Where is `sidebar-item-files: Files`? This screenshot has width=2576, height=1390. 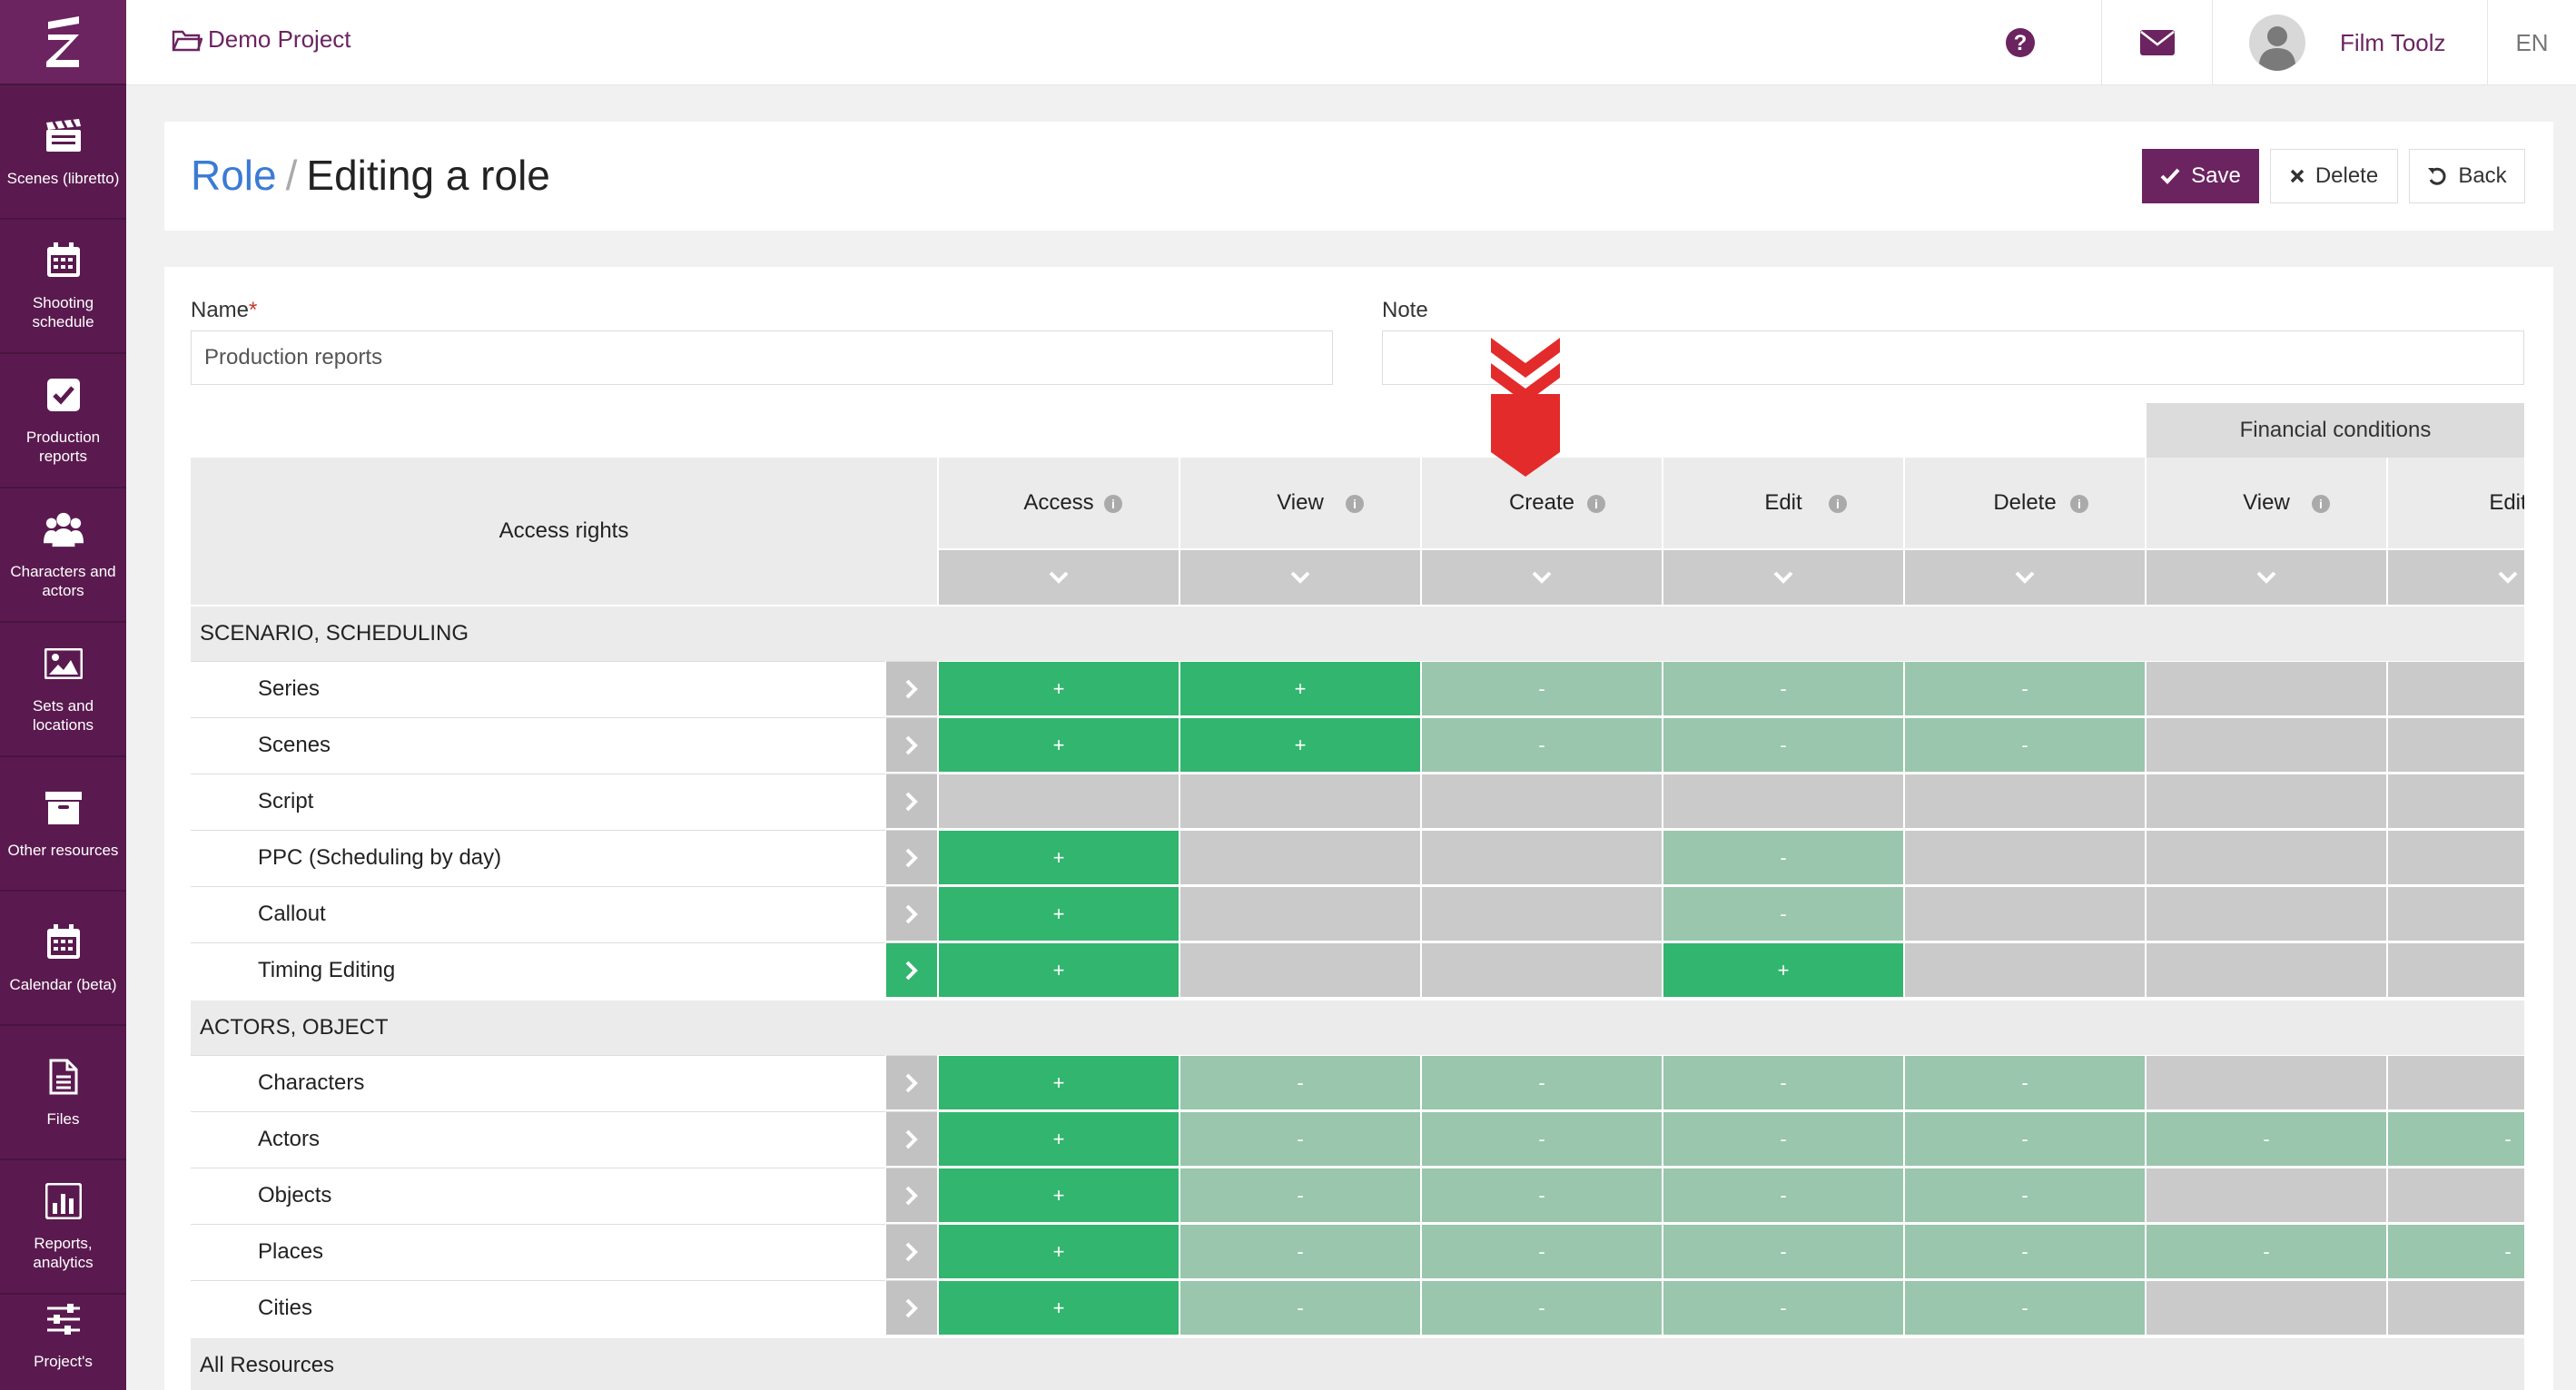
sidebar-item-files: Files is located at coordinates (63, 1093).